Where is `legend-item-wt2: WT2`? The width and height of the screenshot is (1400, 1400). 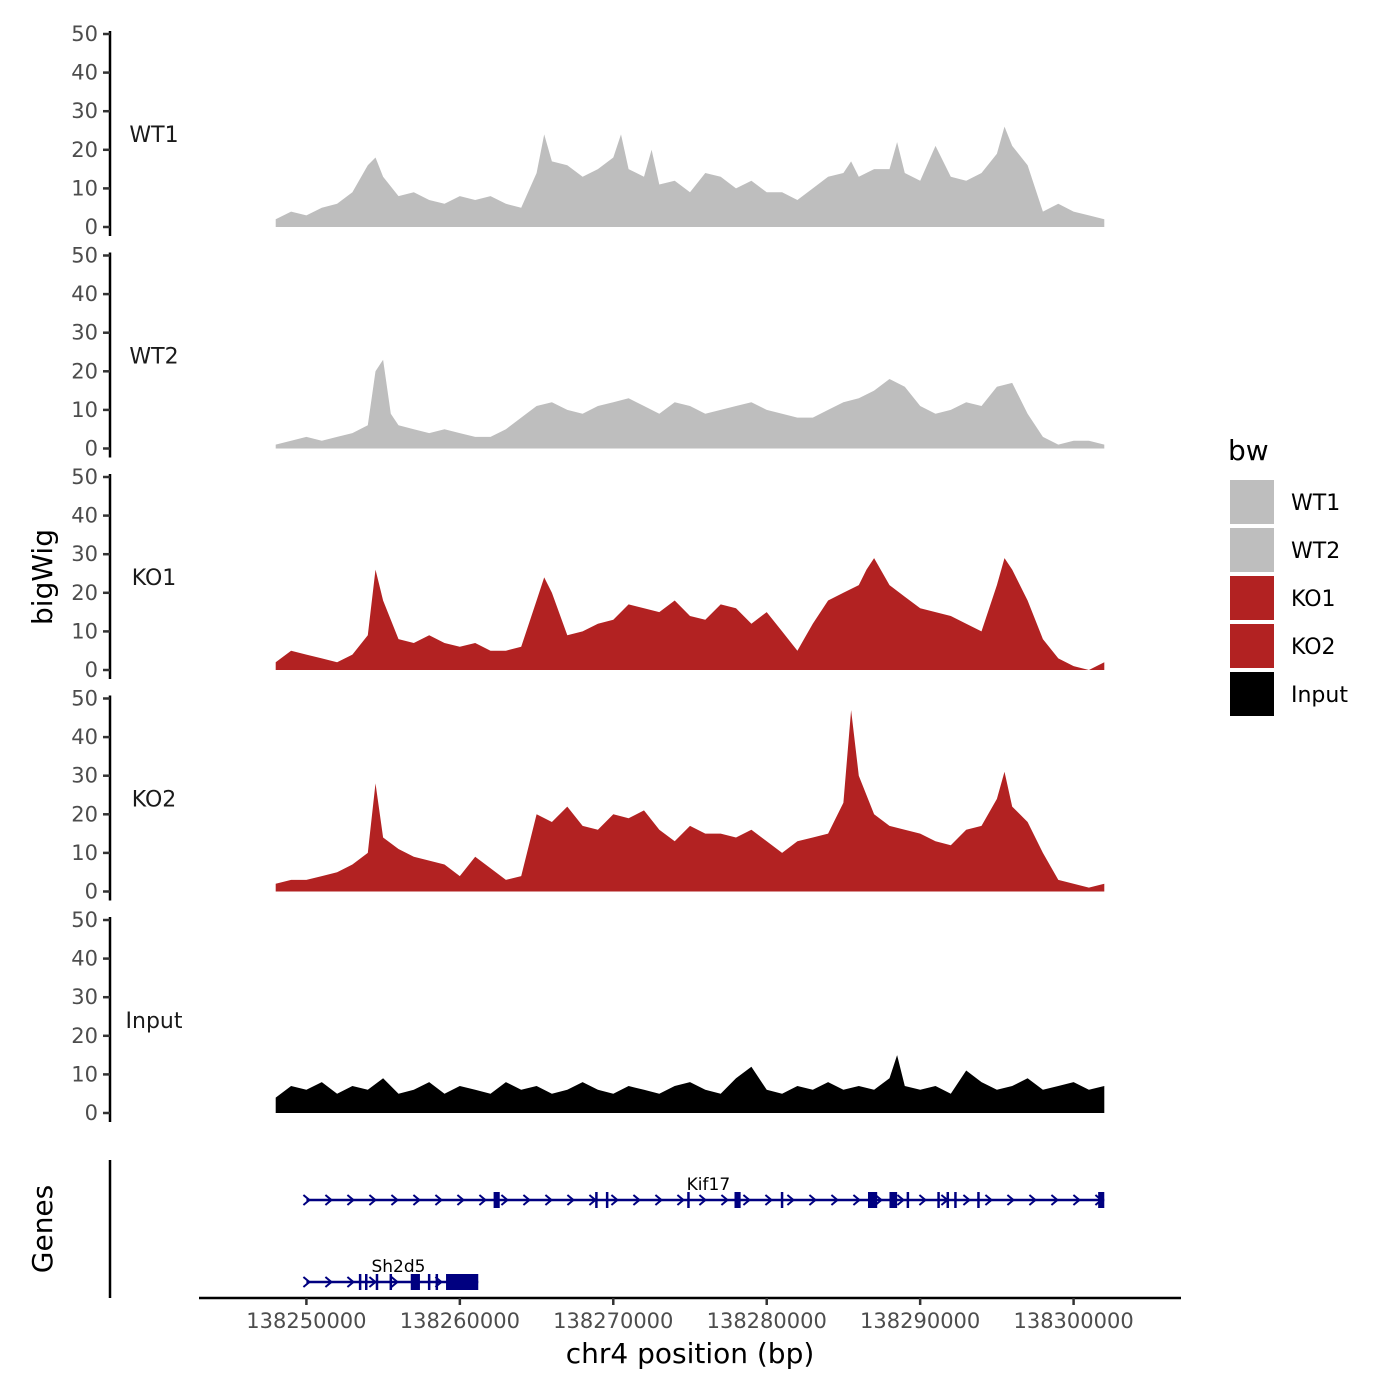
legend-item-wt2: WT2 is located at coordinates (1285, 550).